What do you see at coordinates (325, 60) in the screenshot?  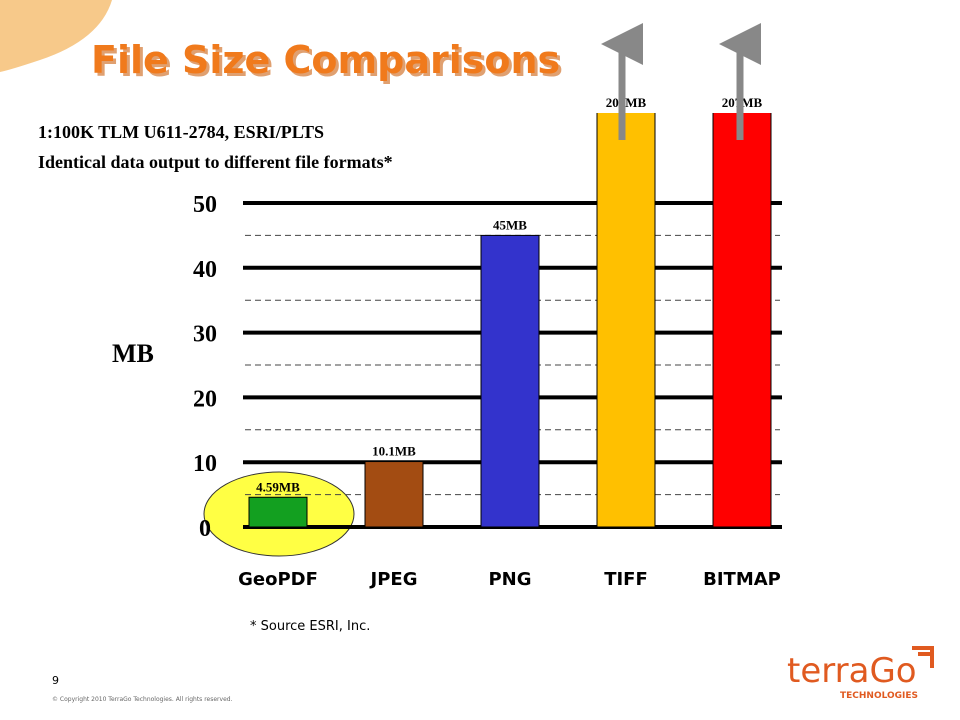 I see `chart-title: File Size Comparisons` at bounding box center [325, 60].